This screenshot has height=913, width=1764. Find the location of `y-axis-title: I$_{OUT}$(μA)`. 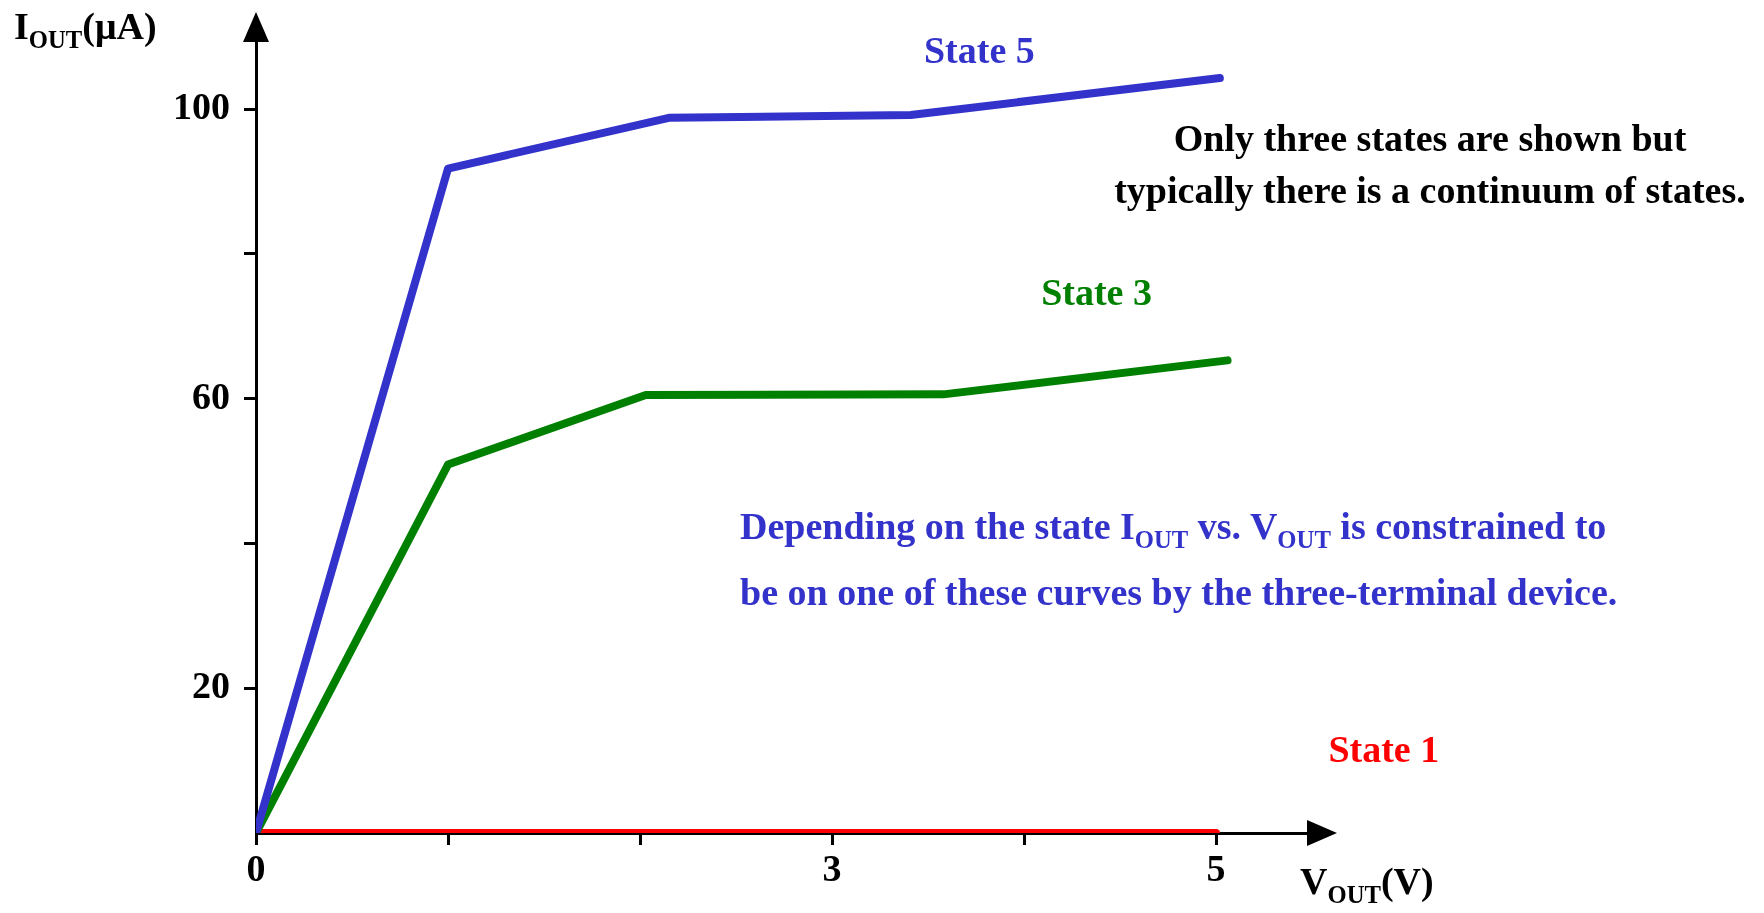

y-axis-title: I$_{OUT}$(μA) is located at coordinates (85, 29).